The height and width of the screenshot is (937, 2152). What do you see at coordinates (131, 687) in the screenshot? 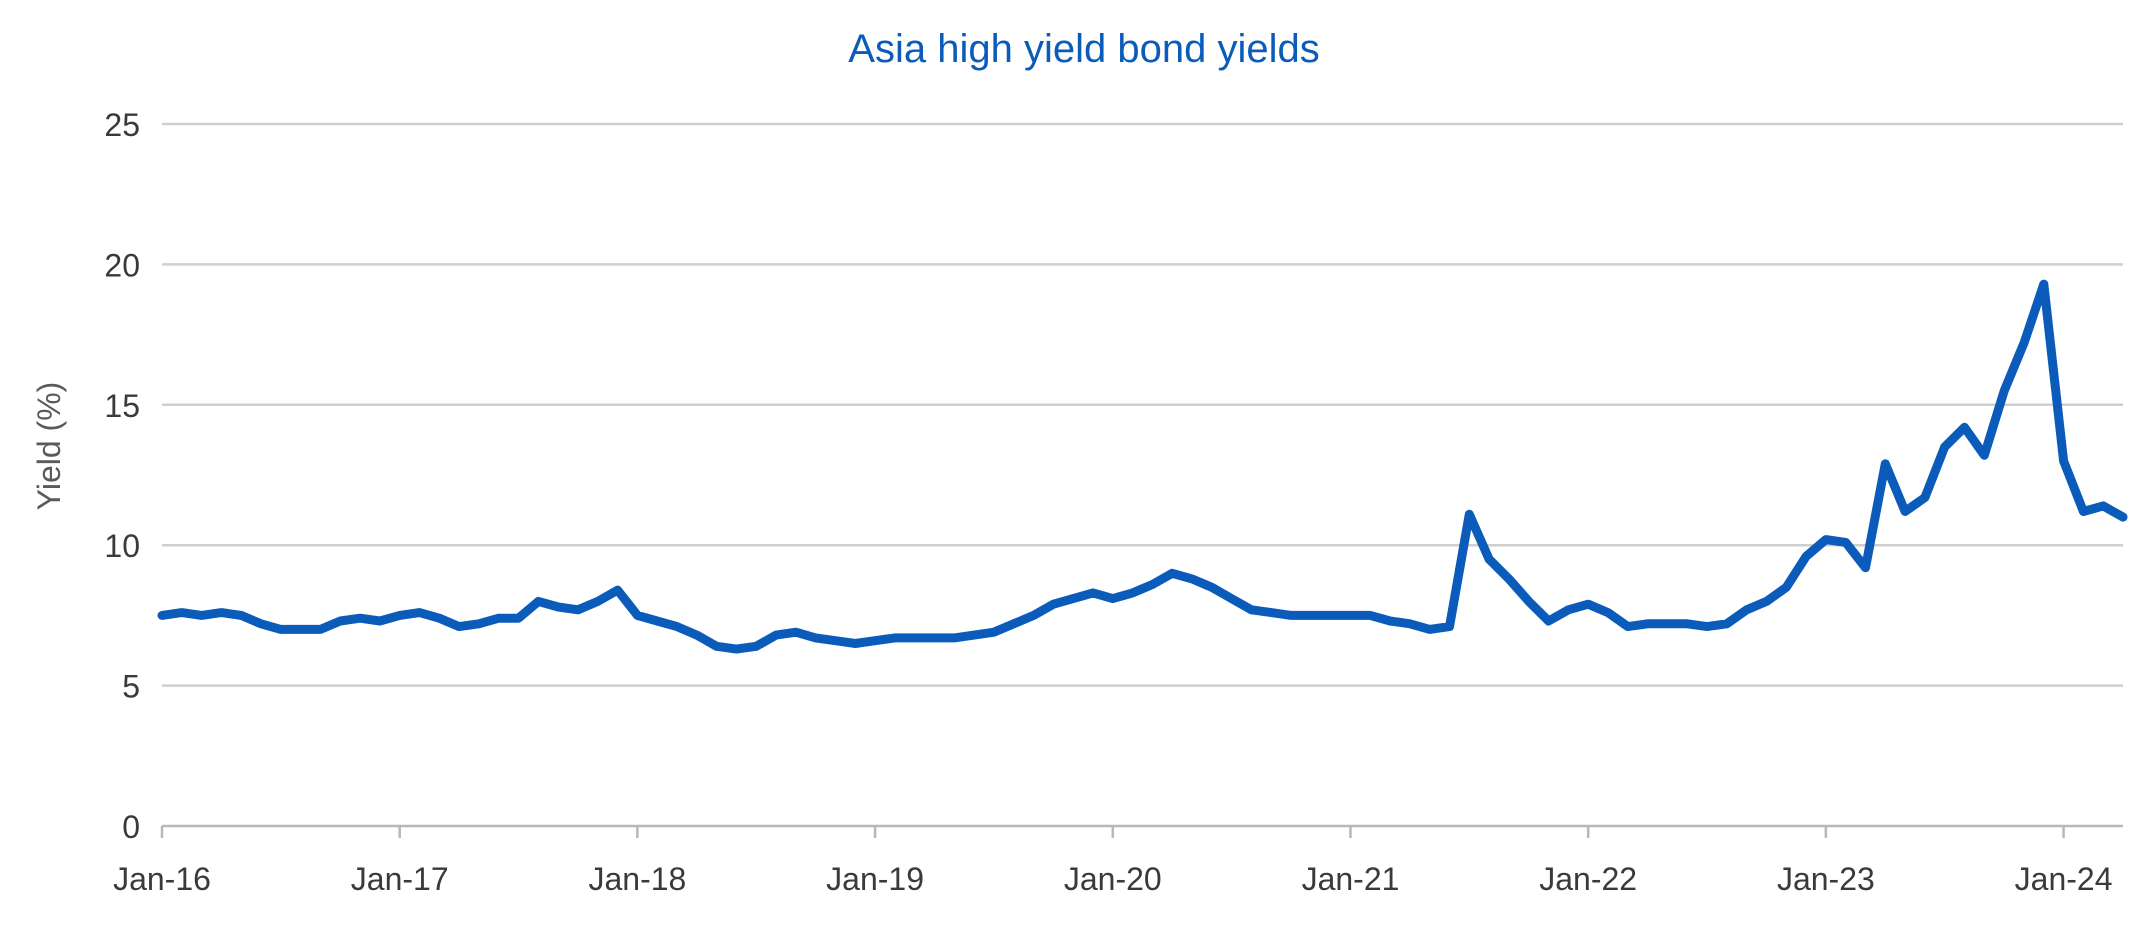
I see `y-tick-label: 5` at bounding box center [131, 687].